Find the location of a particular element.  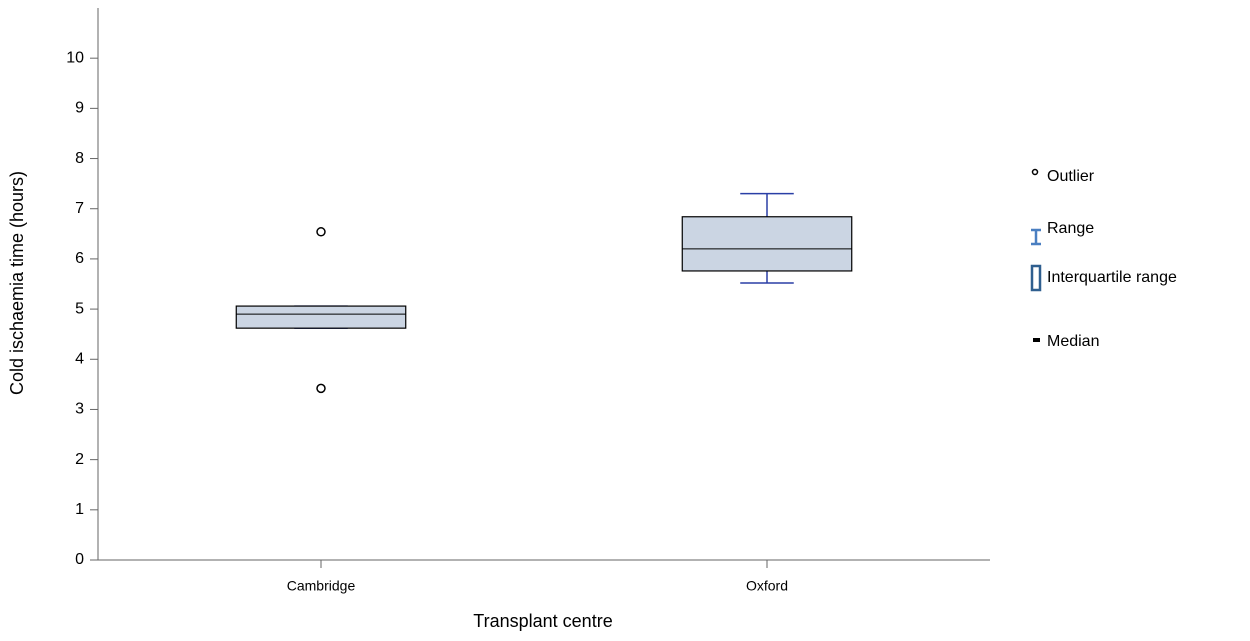

y-tick-label: 8 is located at coordinates (79, 158).